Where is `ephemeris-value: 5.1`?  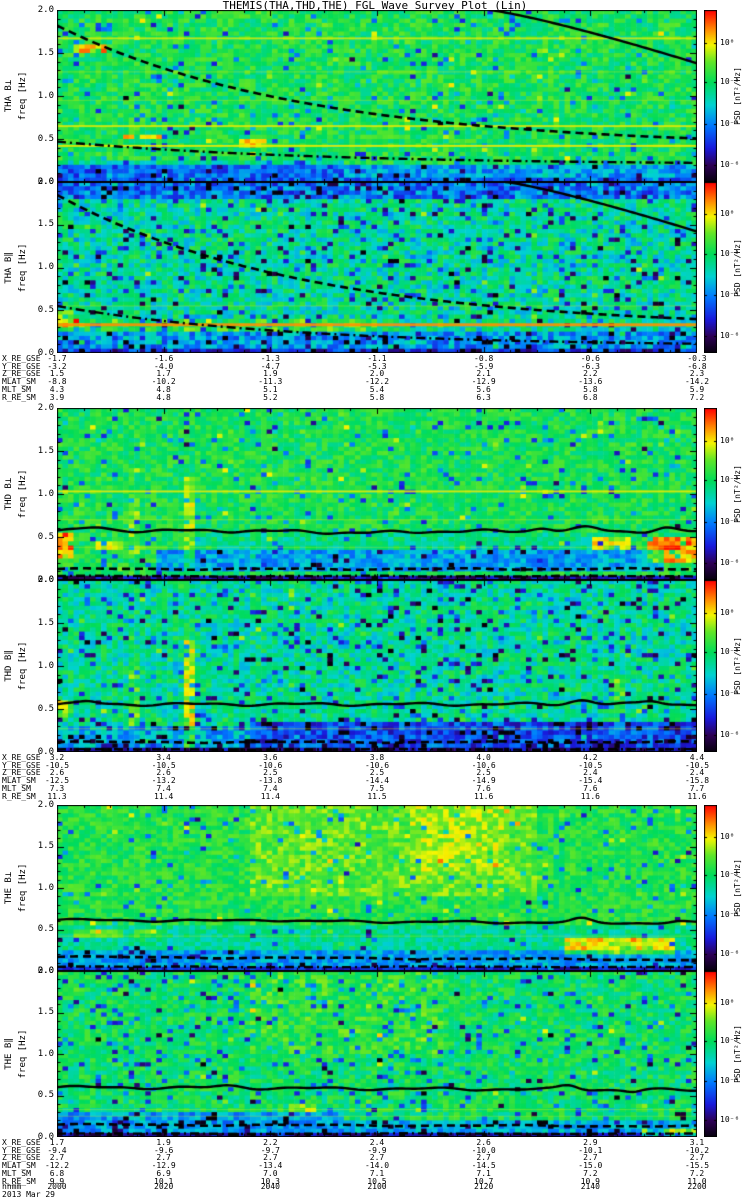
ephemeris-value: 5.1 is located at coordinates (270, 389).